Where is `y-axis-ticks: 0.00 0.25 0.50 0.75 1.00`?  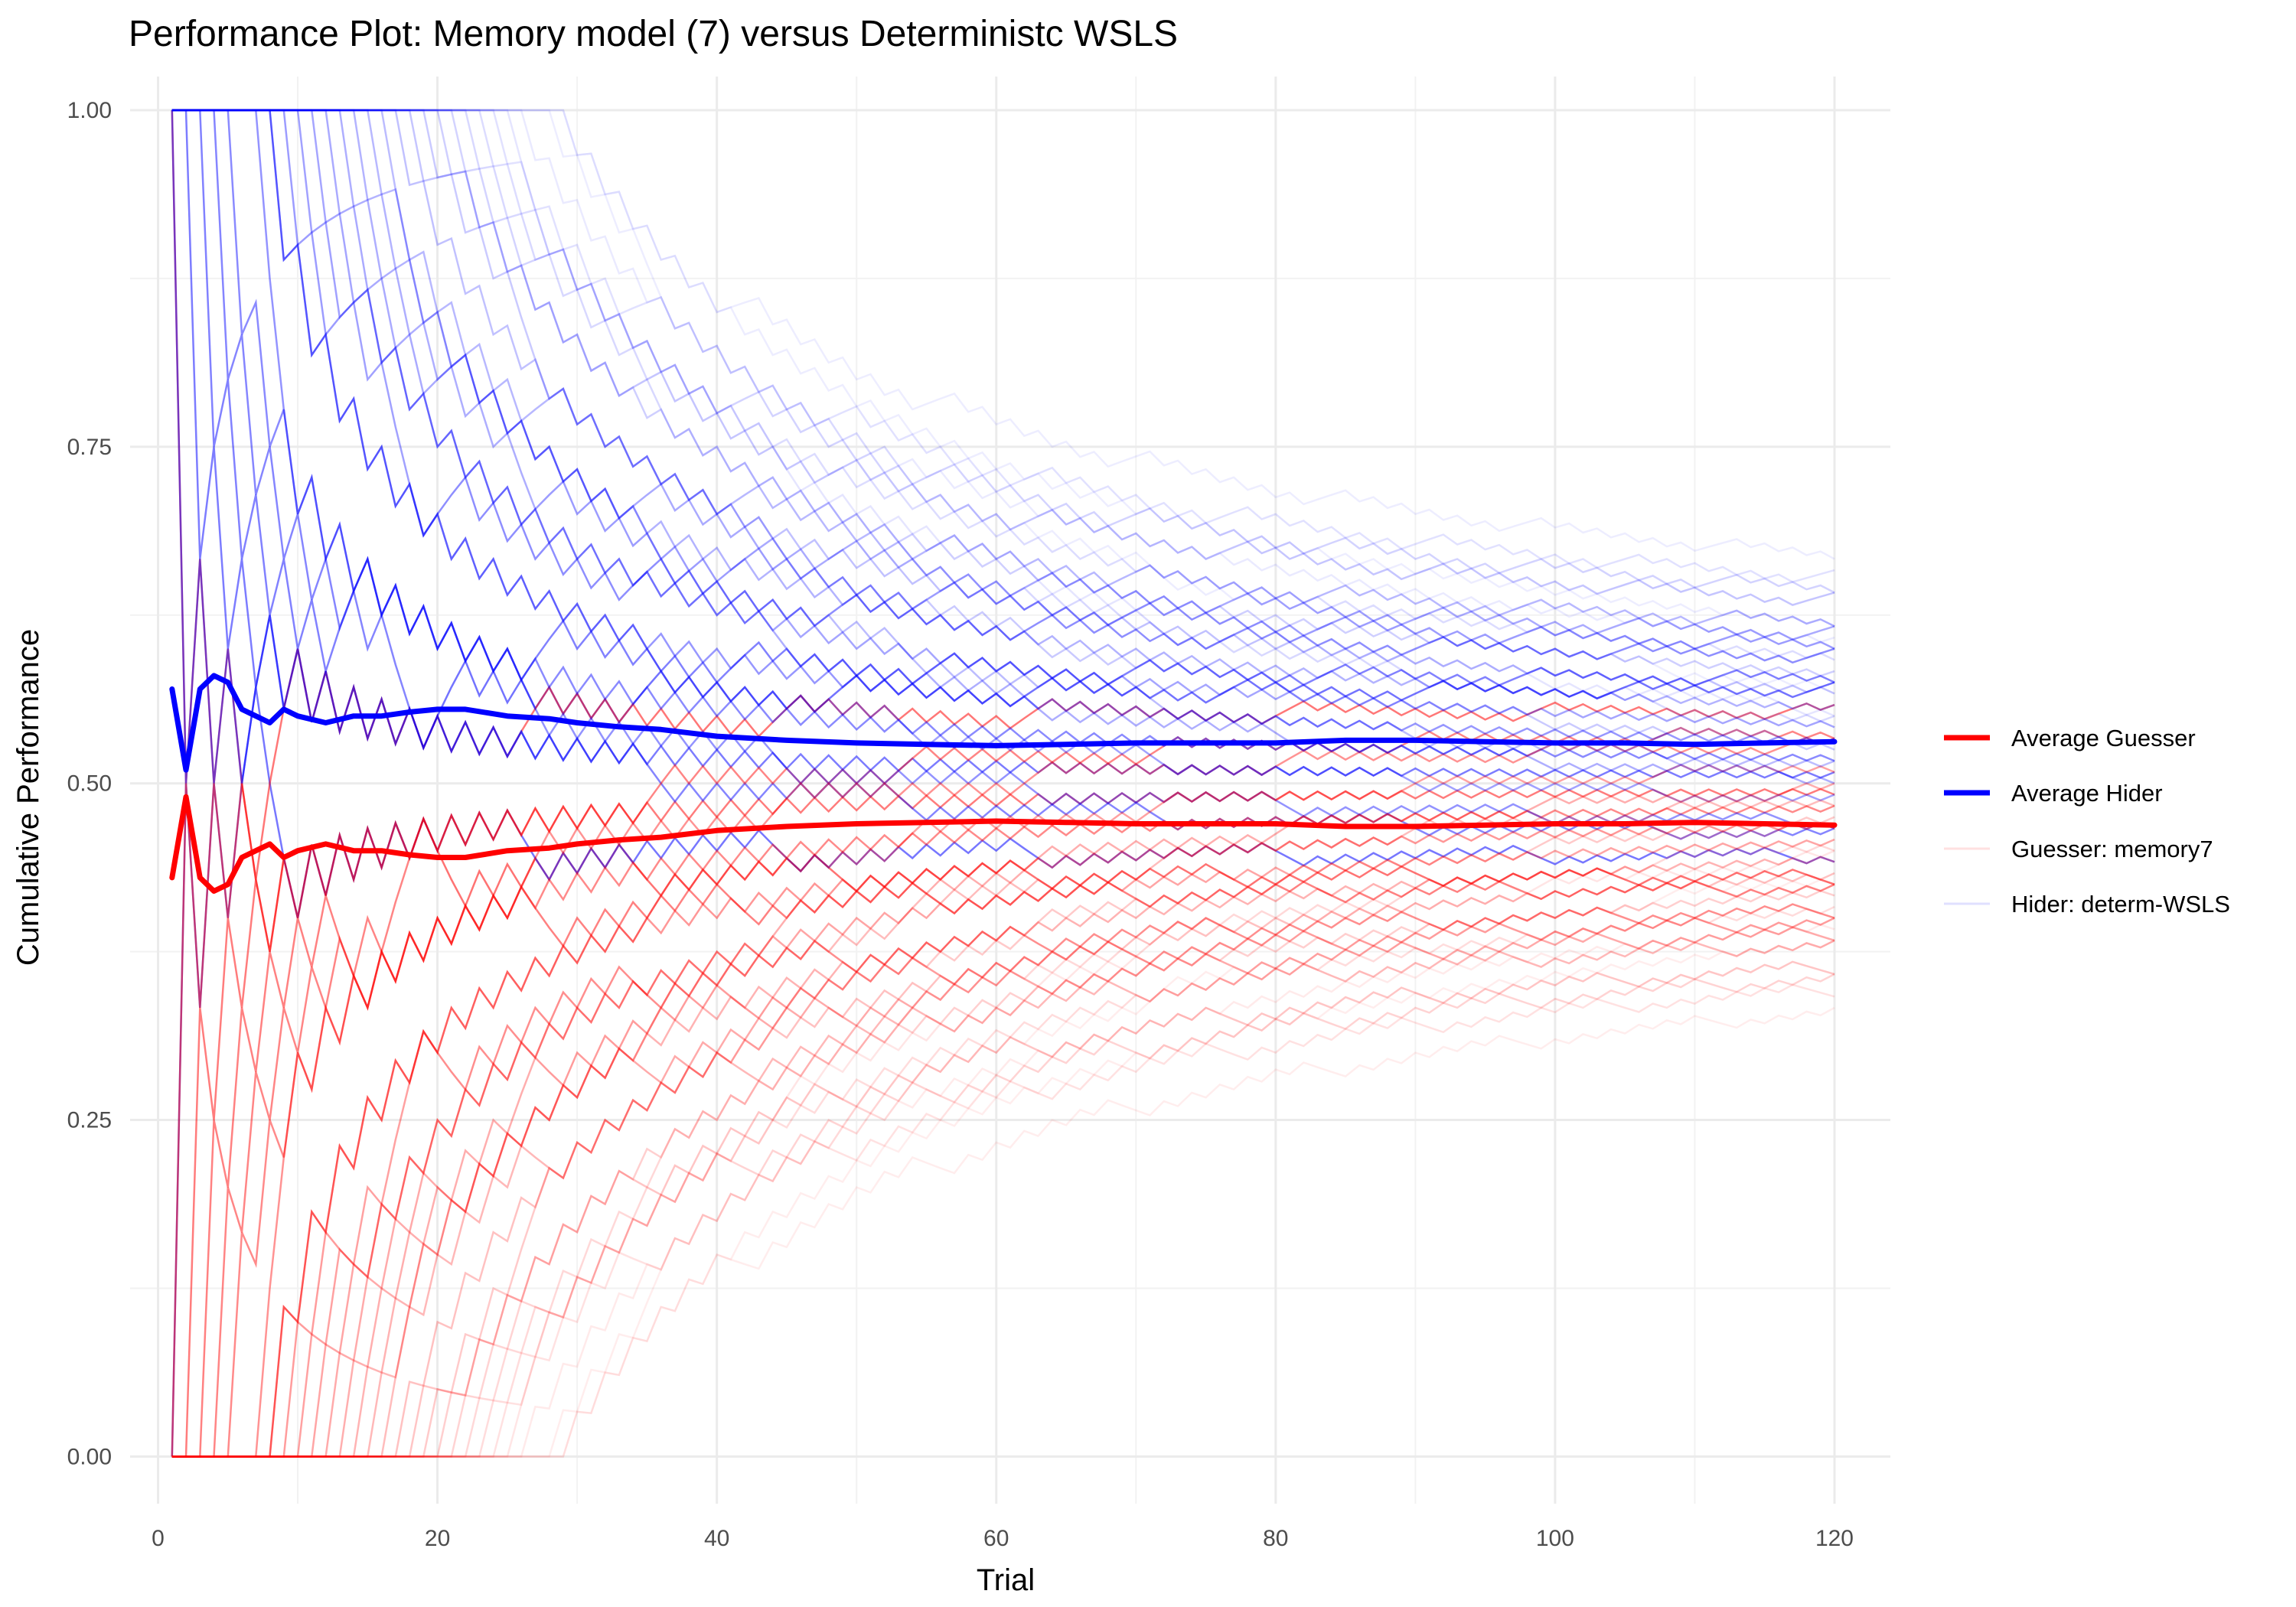 y-axis-ticks: 0.00 0.25 0.50 0.75 1.00 is located at coordinates (89, 783).